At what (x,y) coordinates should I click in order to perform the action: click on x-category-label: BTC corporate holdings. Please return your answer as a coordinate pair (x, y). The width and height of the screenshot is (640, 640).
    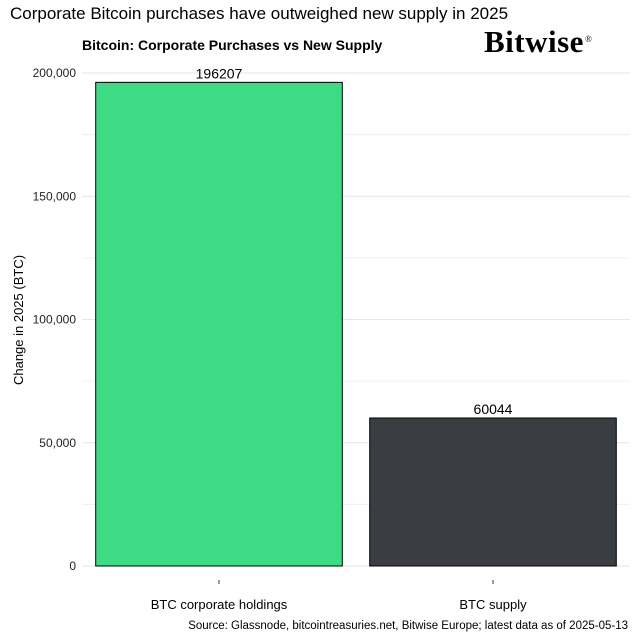
    Looking at the image, I should click on (219, 604).